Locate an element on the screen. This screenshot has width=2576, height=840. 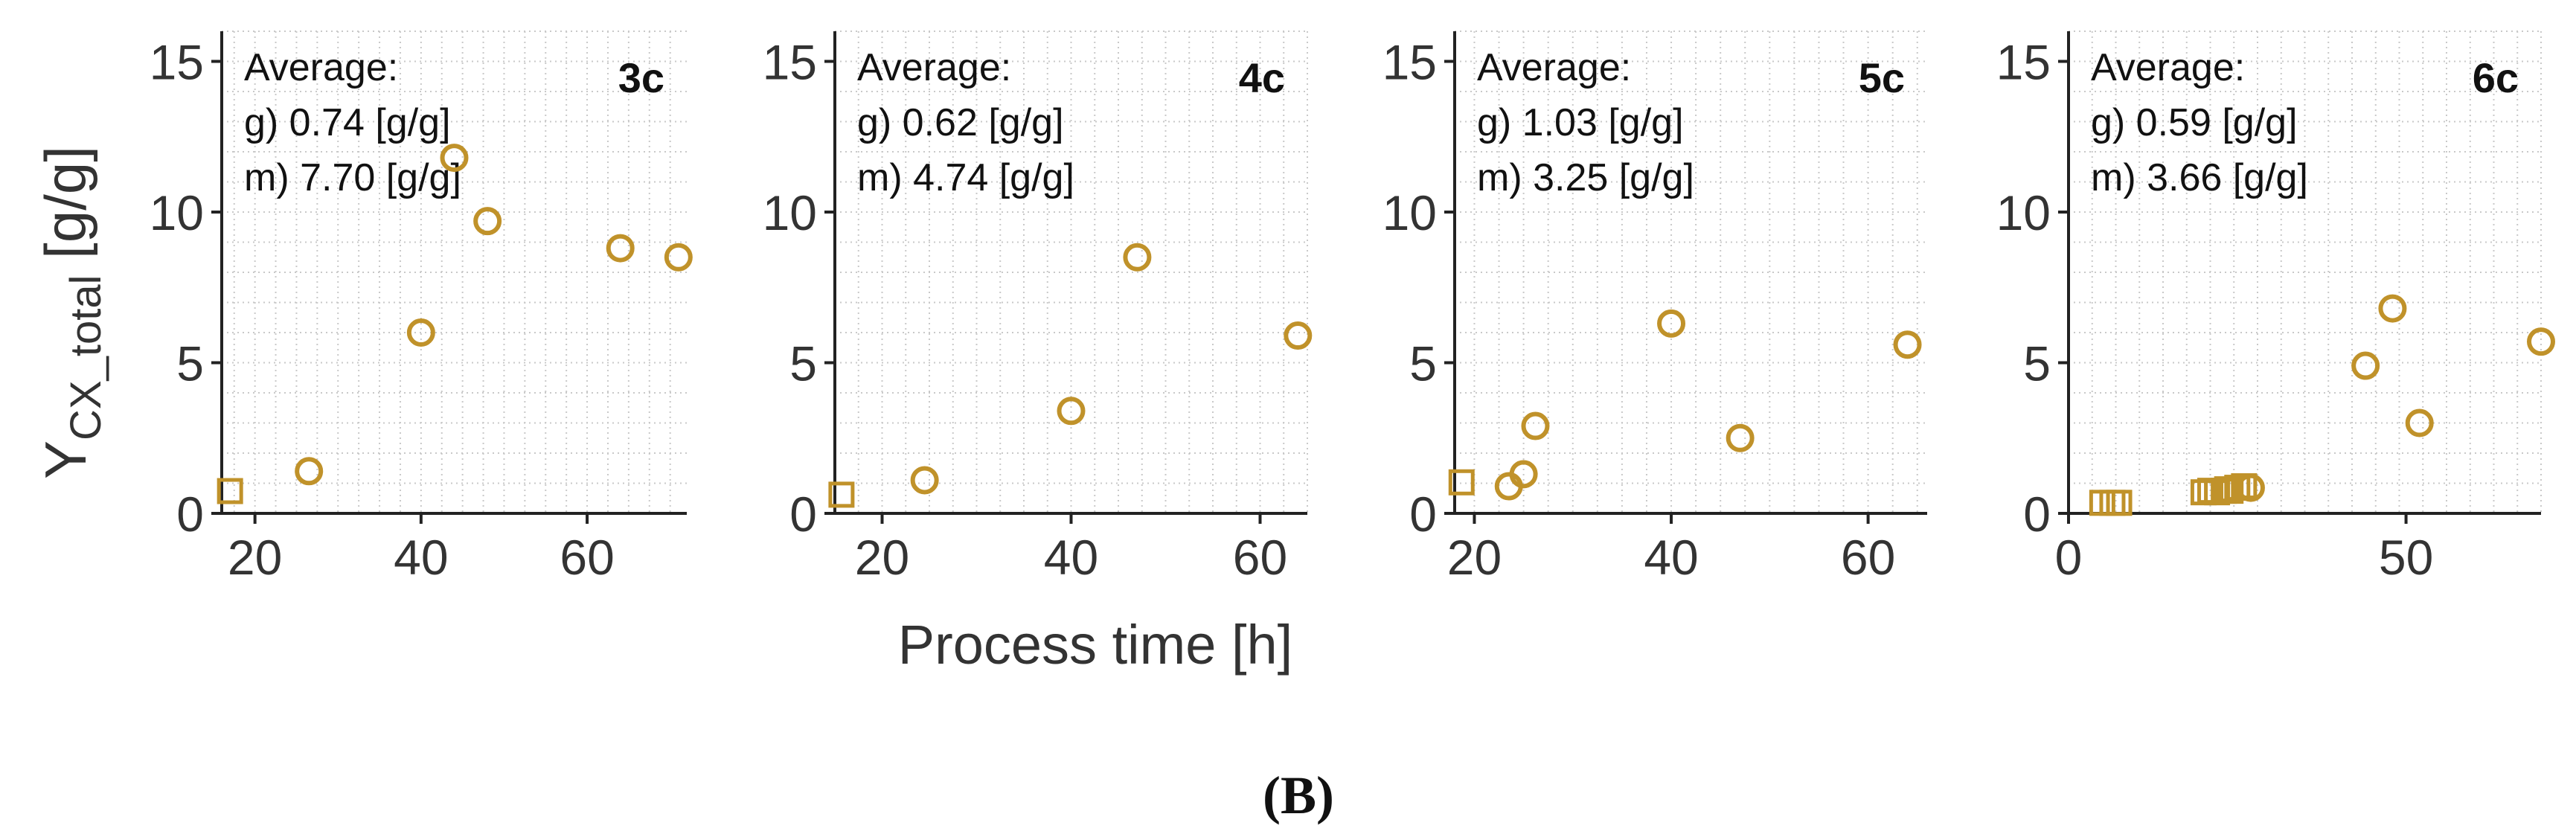
annotation-line: g) 0.62 [g/g] is located at coordinates (961, 122).